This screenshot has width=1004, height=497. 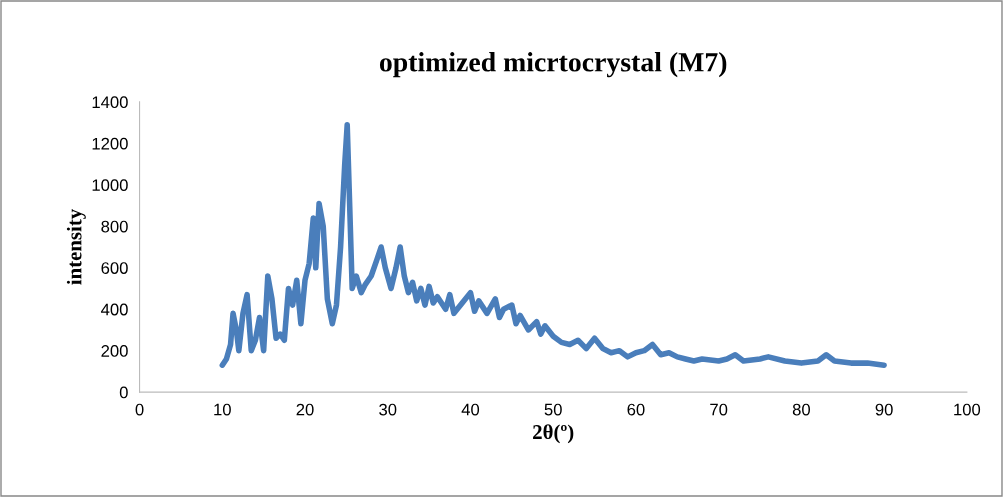 I want to click on x-tick-label: 40, so click(x=470, y=409).